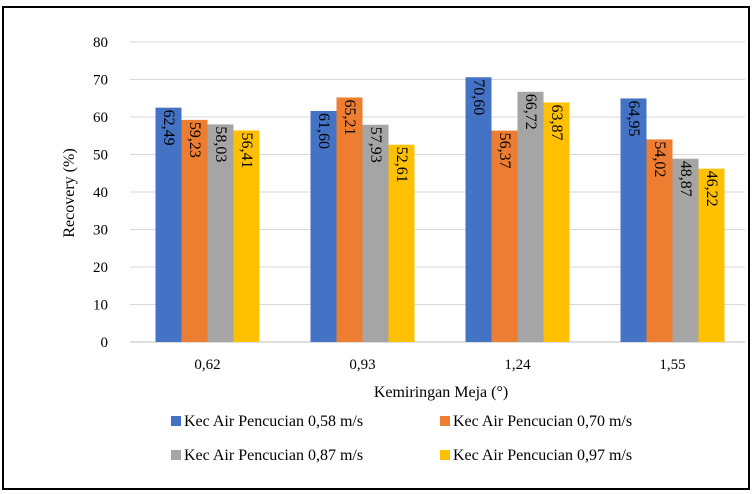 This screenshot has width=755, height=494. What do you see at coordinates (517, 365) in the screenshot?
I see `x-tick-label: 1,24` at bounding box center [517, 365].